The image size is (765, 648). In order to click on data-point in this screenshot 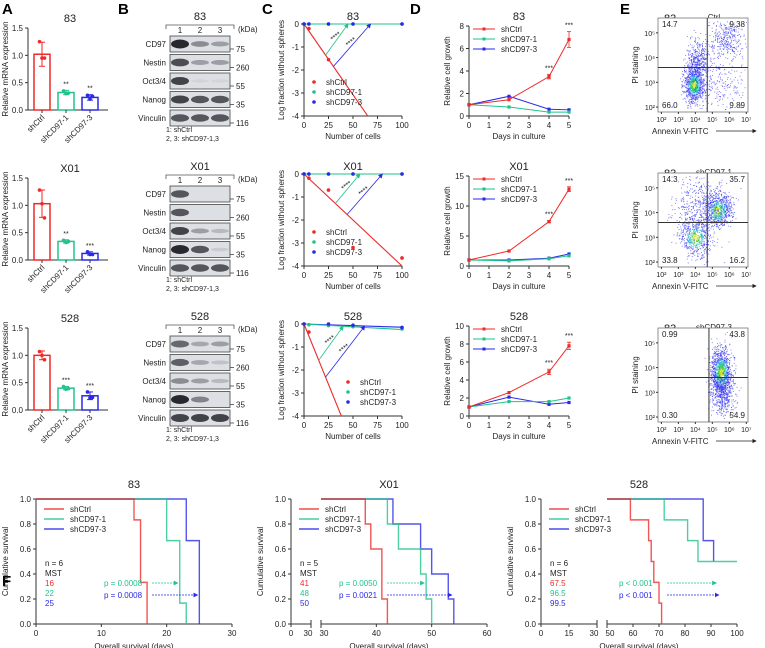, I will do `click(509, 402)`.